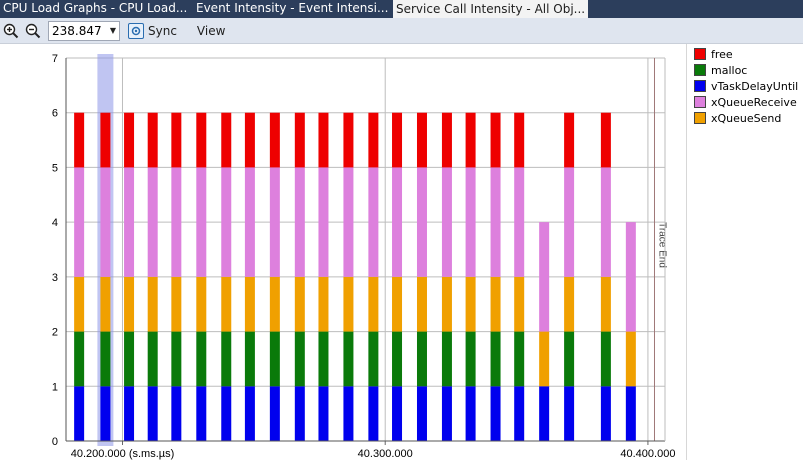 This screenshot has height=463, width=803. I want to click on legend-item-free: free, so click(746, 54).